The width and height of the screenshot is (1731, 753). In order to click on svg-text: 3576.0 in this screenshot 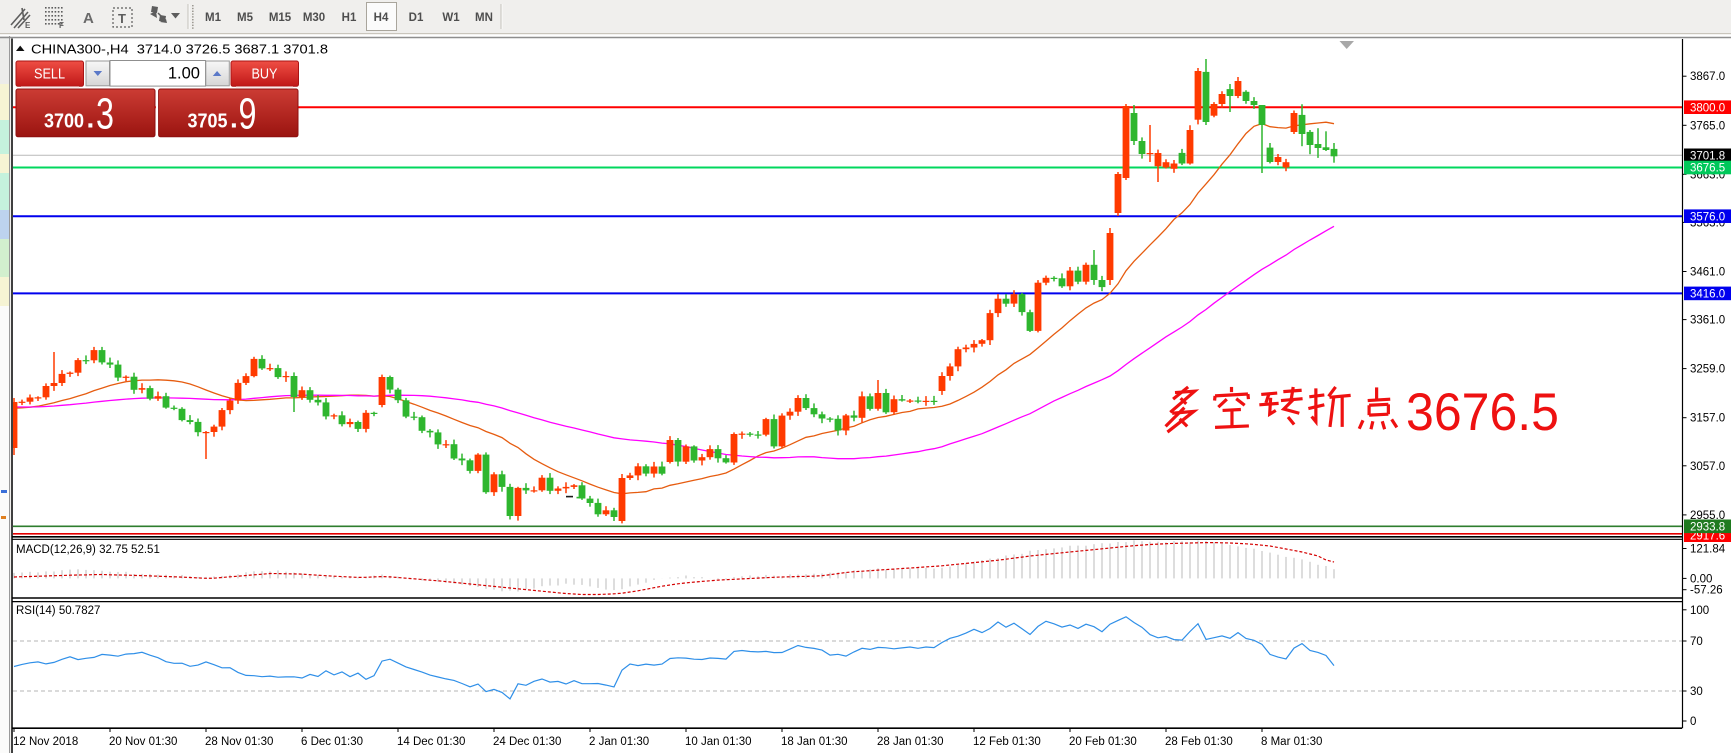, I will do `click(1707, 217)`.